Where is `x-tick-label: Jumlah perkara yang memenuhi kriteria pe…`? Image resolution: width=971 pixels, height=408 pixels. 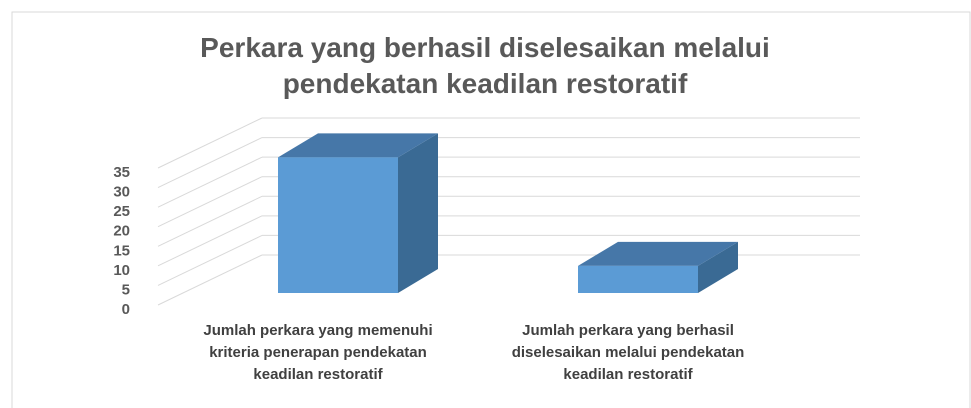 x-tick-label: Jumlah perkara yang memenuhi kriteria pe… is located at coordinates (318, 352).